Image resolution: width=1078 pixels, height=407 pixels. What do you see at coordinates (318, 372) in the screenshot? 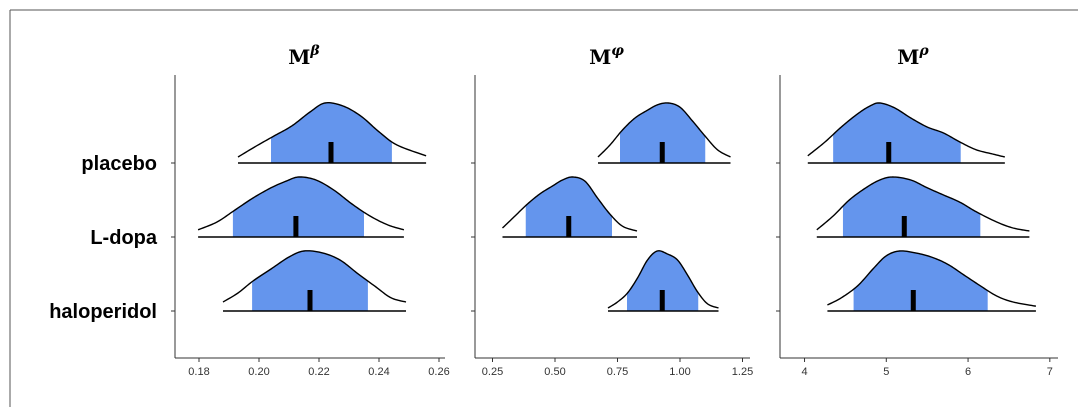
I see `x-tick-label: 0.22` at bounding box center [318, 372].